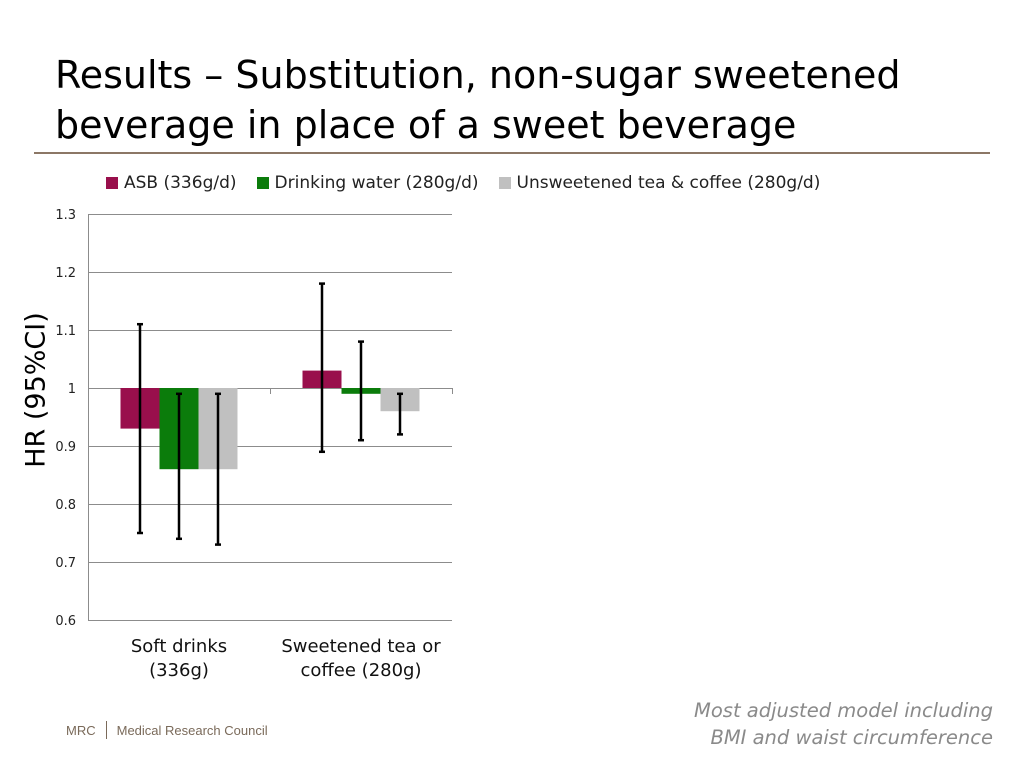 Image resolution: width=1024 pixels, height=768 pixels. I want to click on legend-item-water: Drinking water (280g/d), so click(367, 183).